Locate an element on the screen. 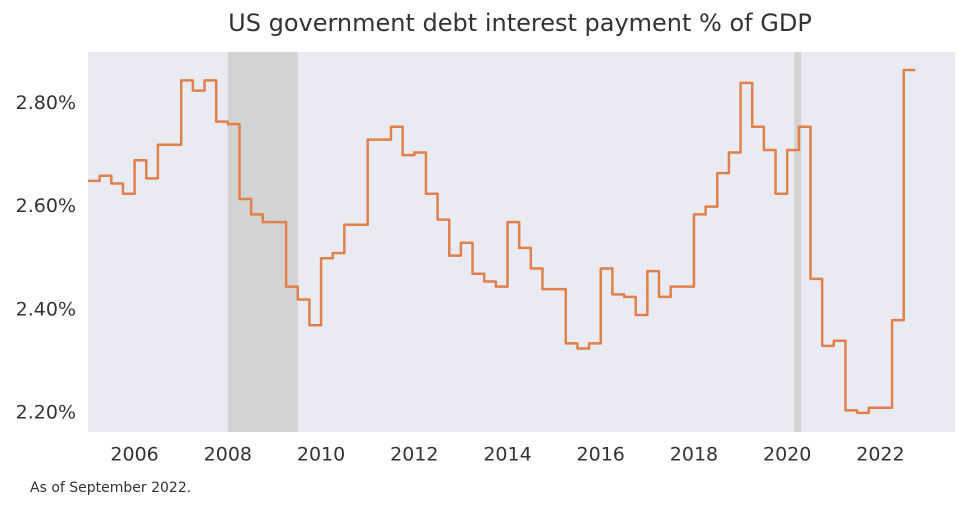 The width and height of the screenshot is (975, 505). x-tick-label: 2010 is located at coordinates (321, 455).